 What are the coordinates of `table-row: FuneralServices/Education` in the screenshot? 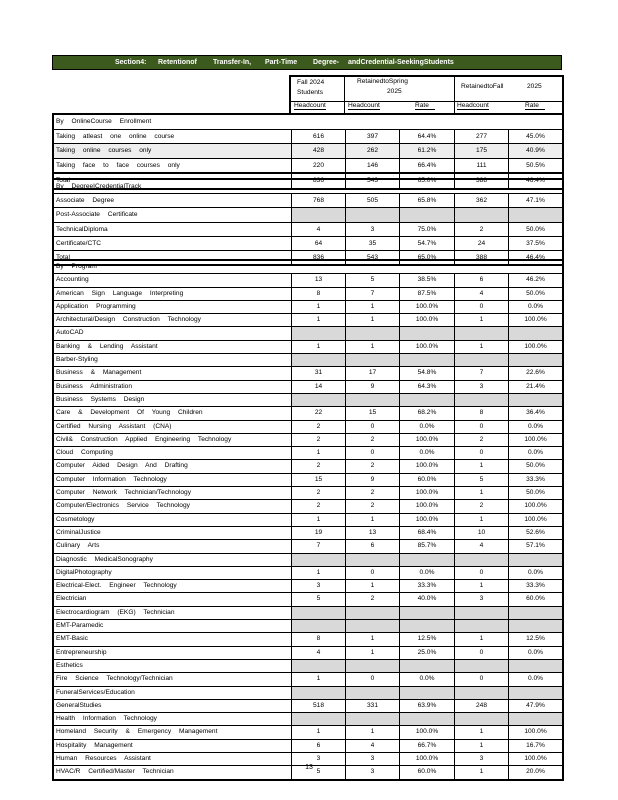 It's located at (308, 692).